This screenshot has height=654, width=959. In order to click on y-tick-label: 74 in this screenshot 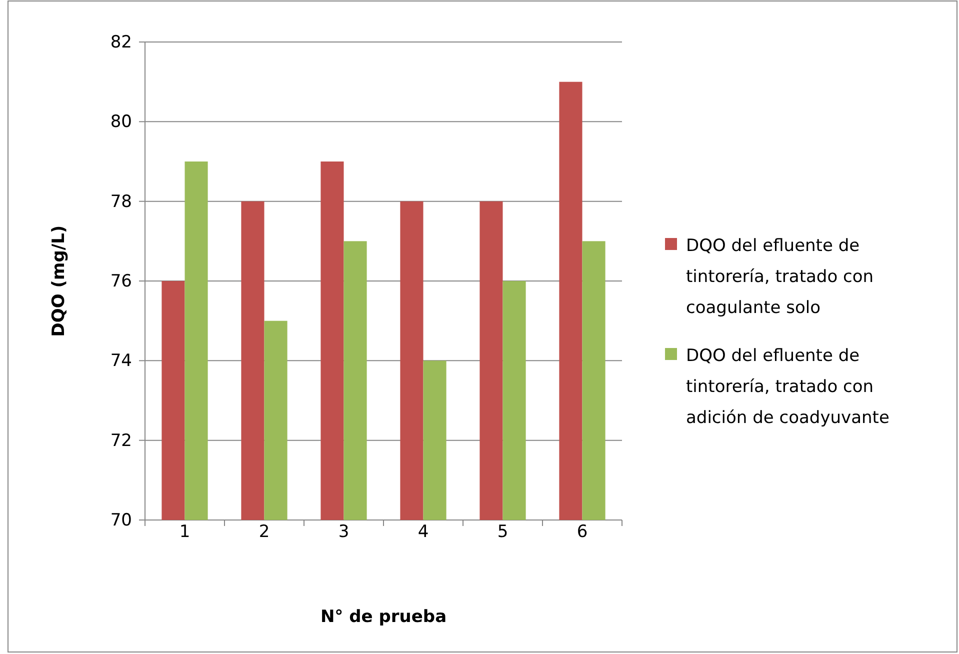, I will do `click(121, 361)`.